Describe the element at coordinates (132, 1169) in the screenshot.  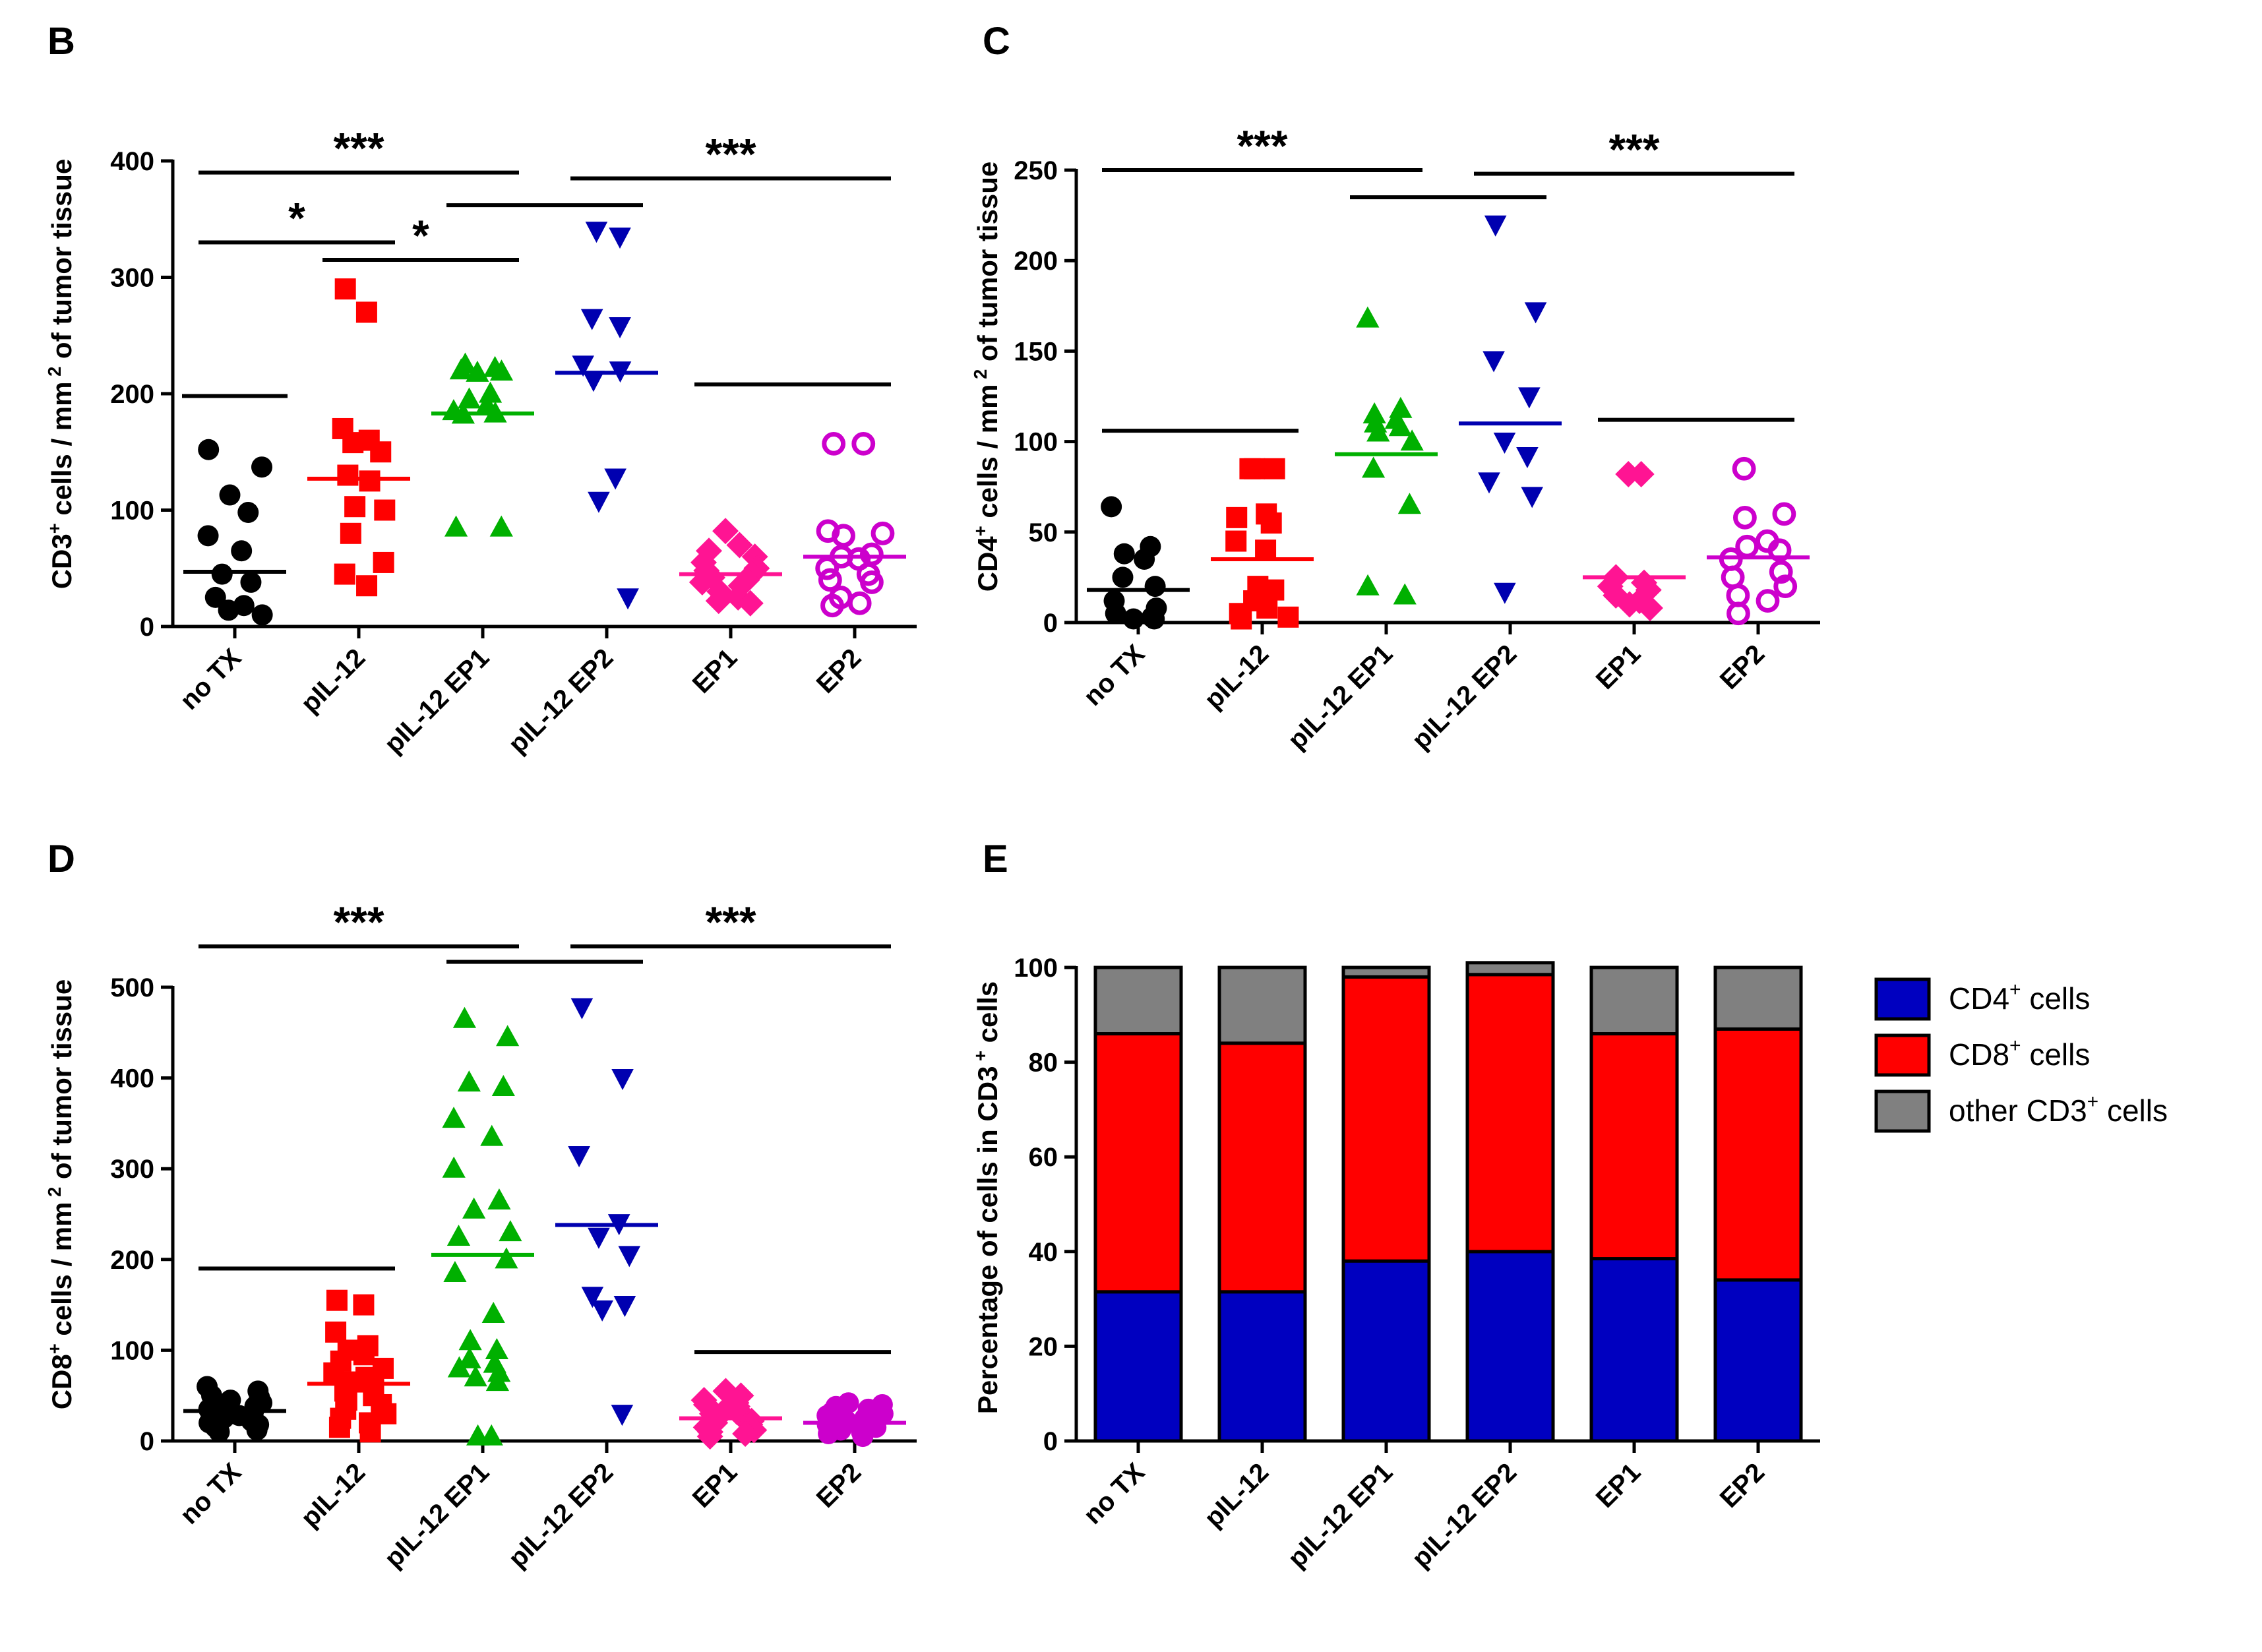
I see `y-tick-label: 300` at that location.